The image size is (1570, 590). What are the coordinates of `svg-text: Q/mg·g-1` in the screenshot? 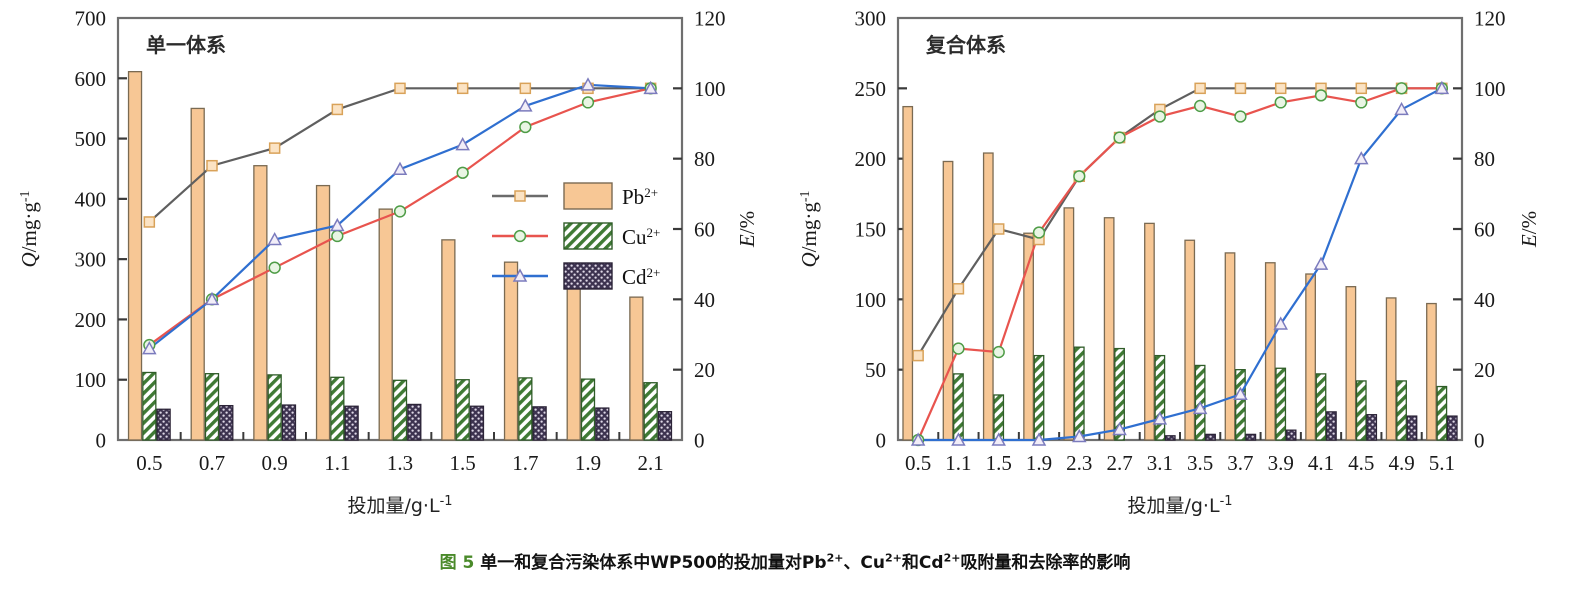 It's located at (809, 228).